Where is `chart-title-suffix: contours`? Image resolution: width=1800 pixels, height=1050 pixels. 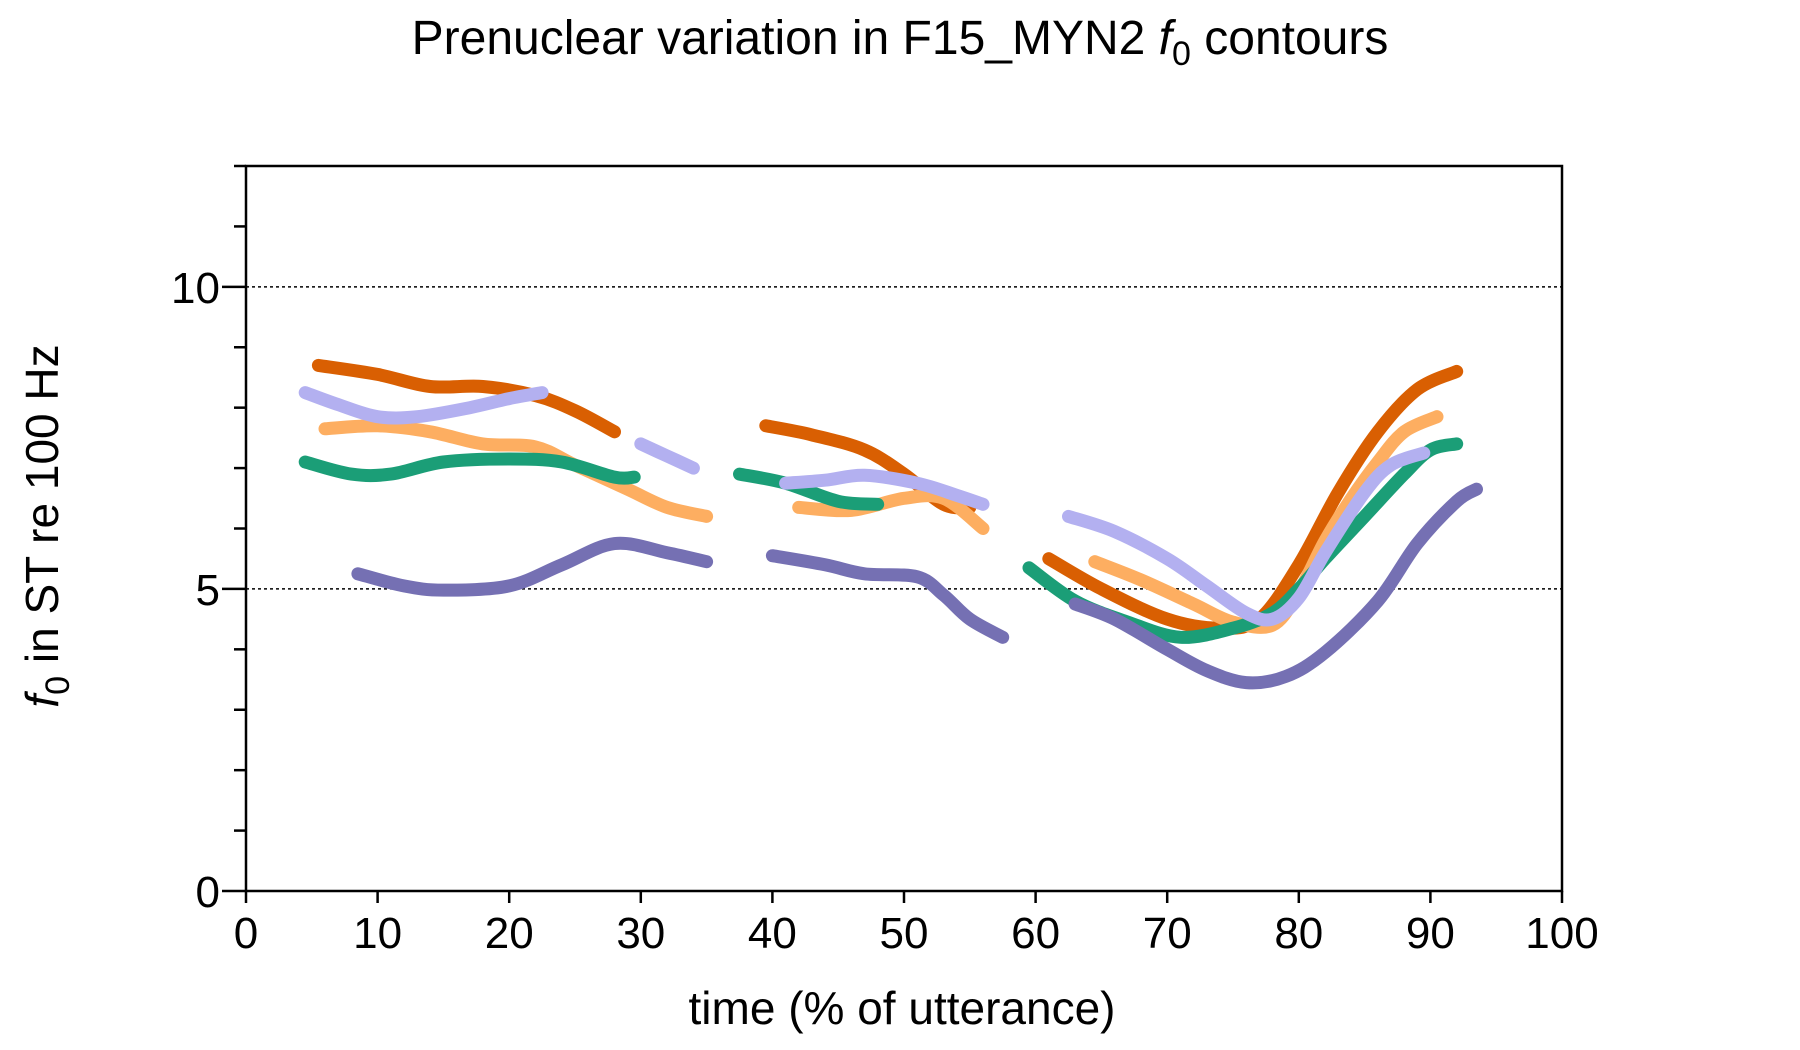
chart-title-suffix: contours is located at coordinates (1289, 38).